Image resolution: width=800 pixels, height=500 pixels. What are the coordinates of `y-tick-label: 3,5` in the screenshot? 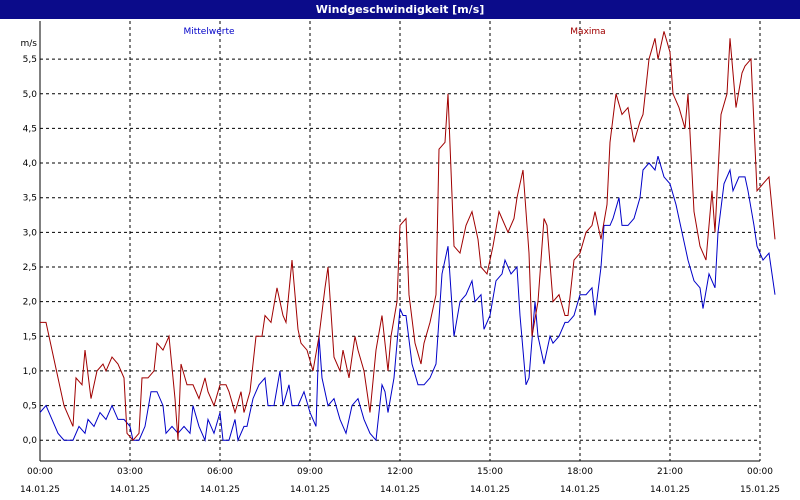 It's located at (30, 199).